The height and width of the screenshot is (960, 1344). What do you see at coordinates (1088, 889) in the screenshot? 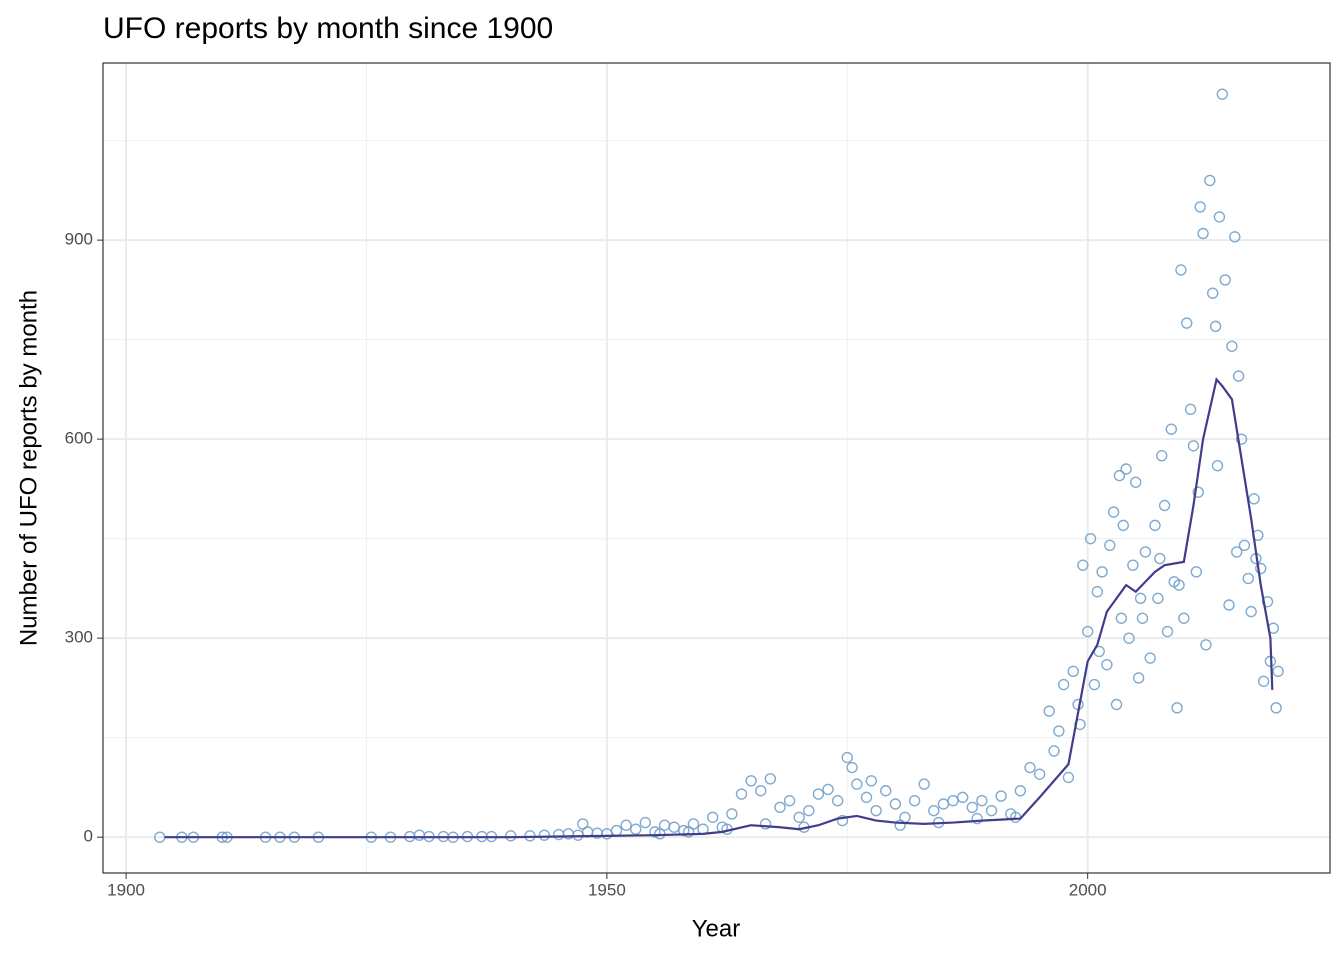
I see `x-tick-label: 2000` at bounding box center [1088, 889].